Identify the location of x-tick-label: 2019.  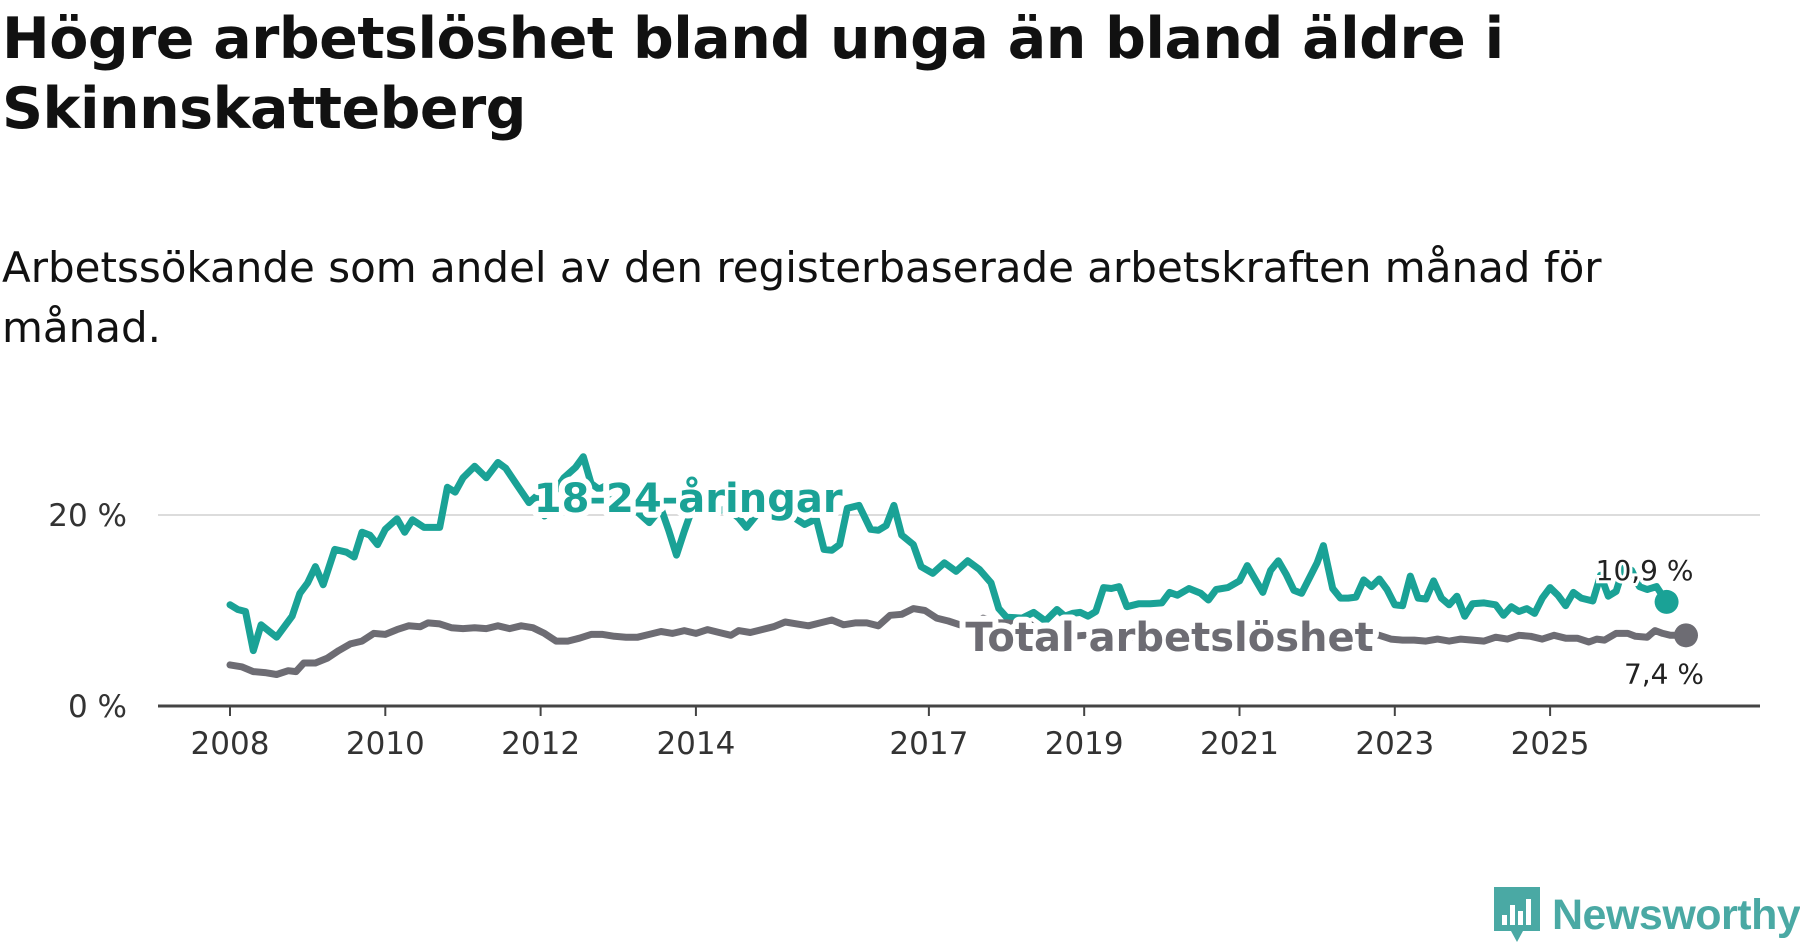
(1084, 744).